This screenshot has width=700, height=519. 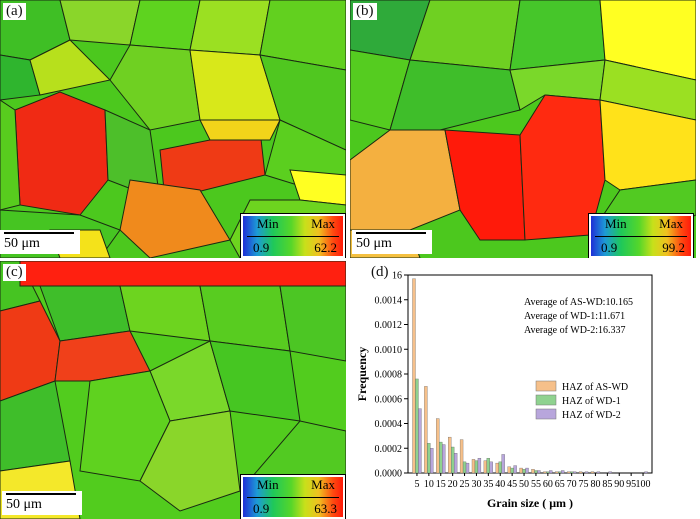 What do you see at coordinates (325, 508) in the screenshot?
I see `legend-max-value: 63.3` at bounding box center [325, 508].